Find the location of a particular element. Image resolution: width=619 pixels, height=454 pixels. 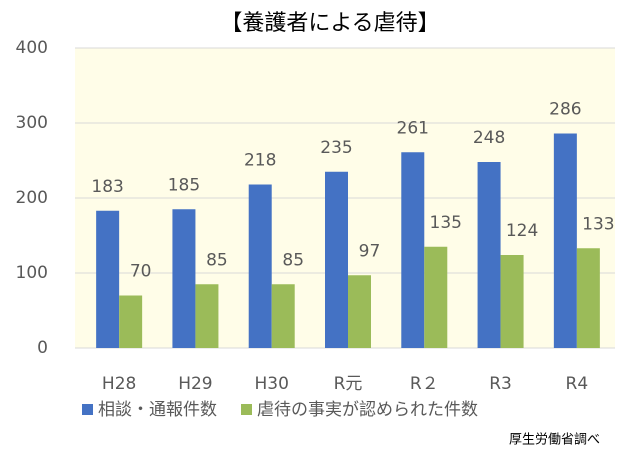

data-label: 135 is located at coordinates (446, 223).